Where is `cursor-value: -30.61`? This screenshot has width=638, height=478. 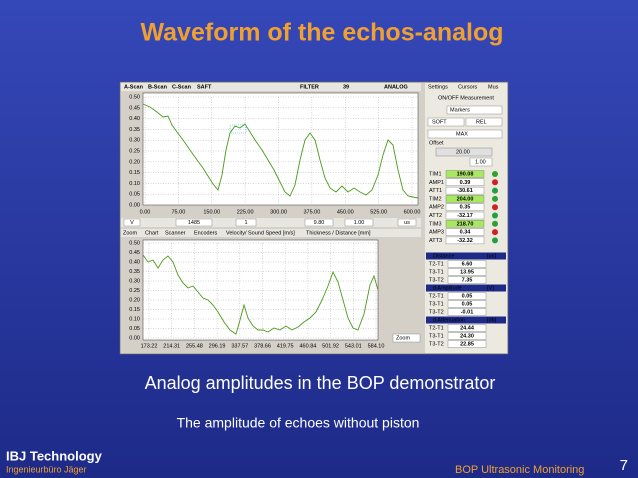
cursor-value: -30.61 is located at coordinates (465, 191).